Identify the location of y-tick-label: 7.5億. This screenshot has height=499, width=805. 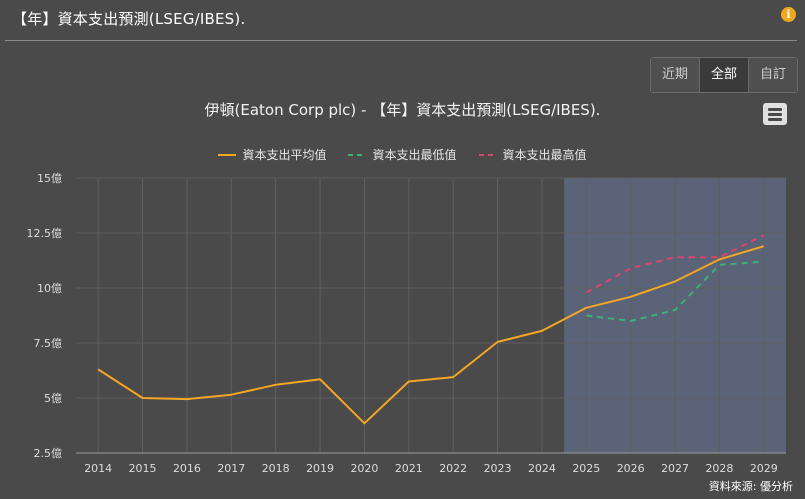
(48, 343).